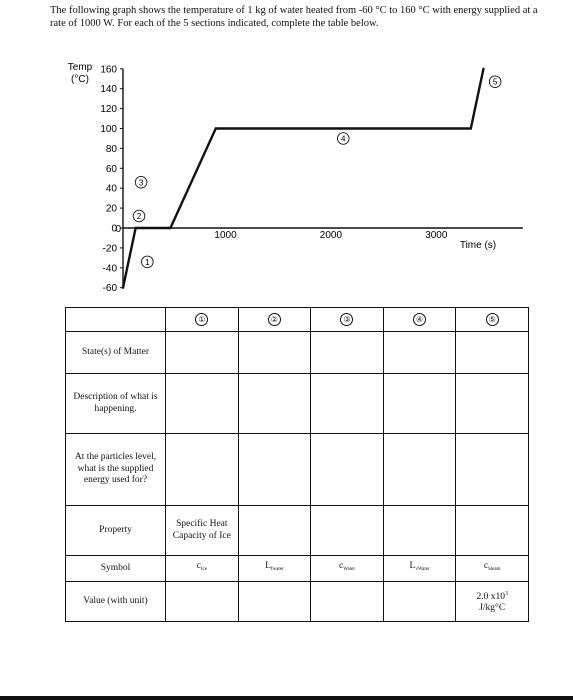  I want to click on blank-corner-cell, so click(115, 319).